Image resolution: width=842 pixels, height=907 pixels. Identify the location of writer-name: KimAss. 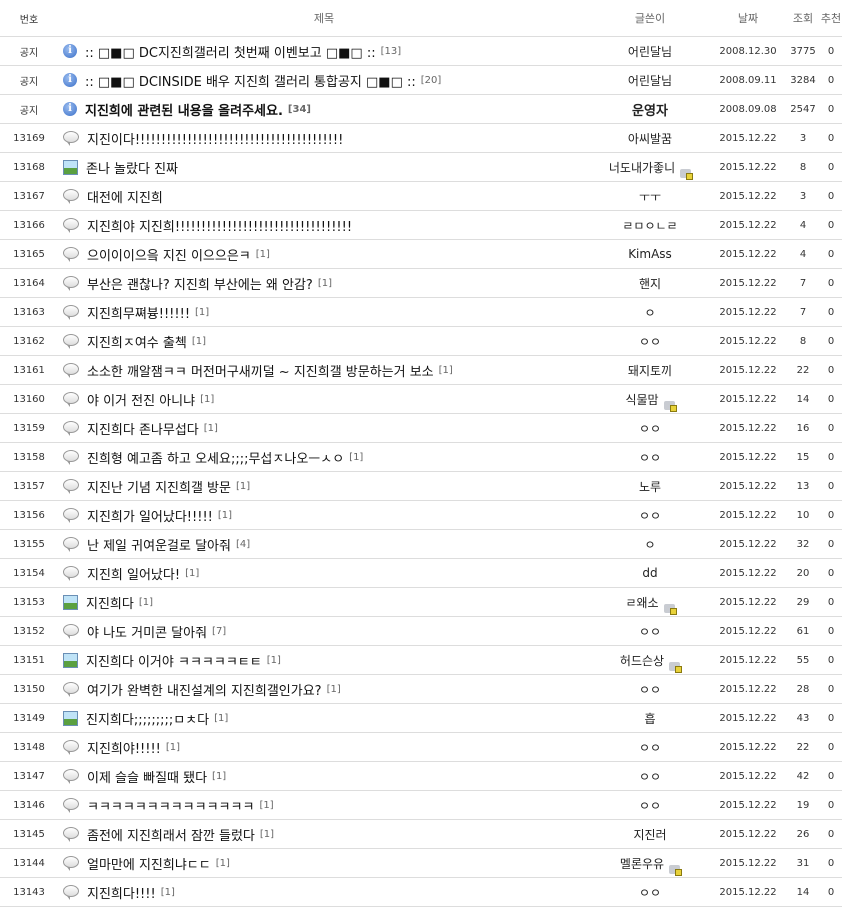
(650, 254).